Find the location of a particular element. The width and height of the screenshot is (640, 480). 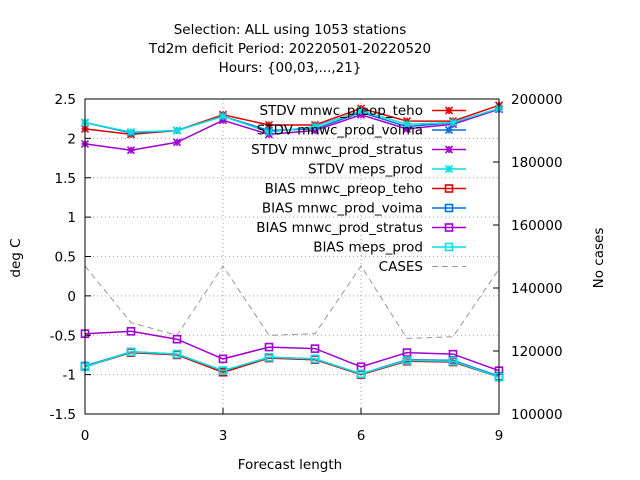

y2-tick-label: 160000 is located at coordinates (537, 226).